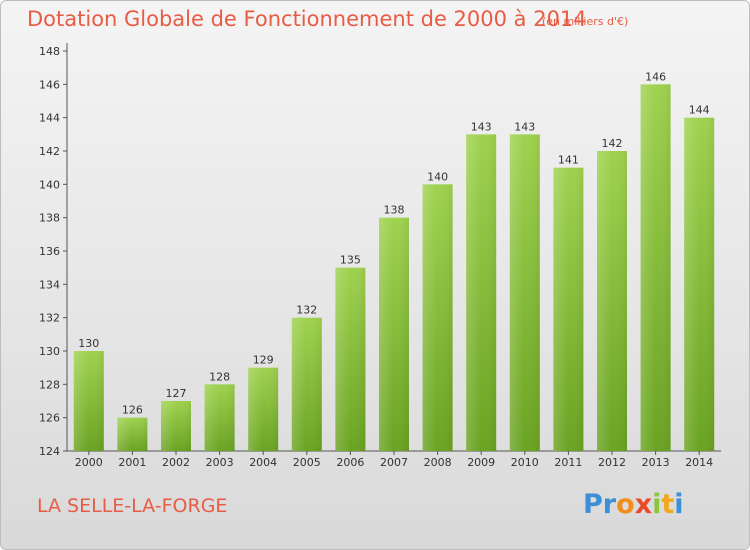  I want to click on logo-letter: r, so click(609, 504).